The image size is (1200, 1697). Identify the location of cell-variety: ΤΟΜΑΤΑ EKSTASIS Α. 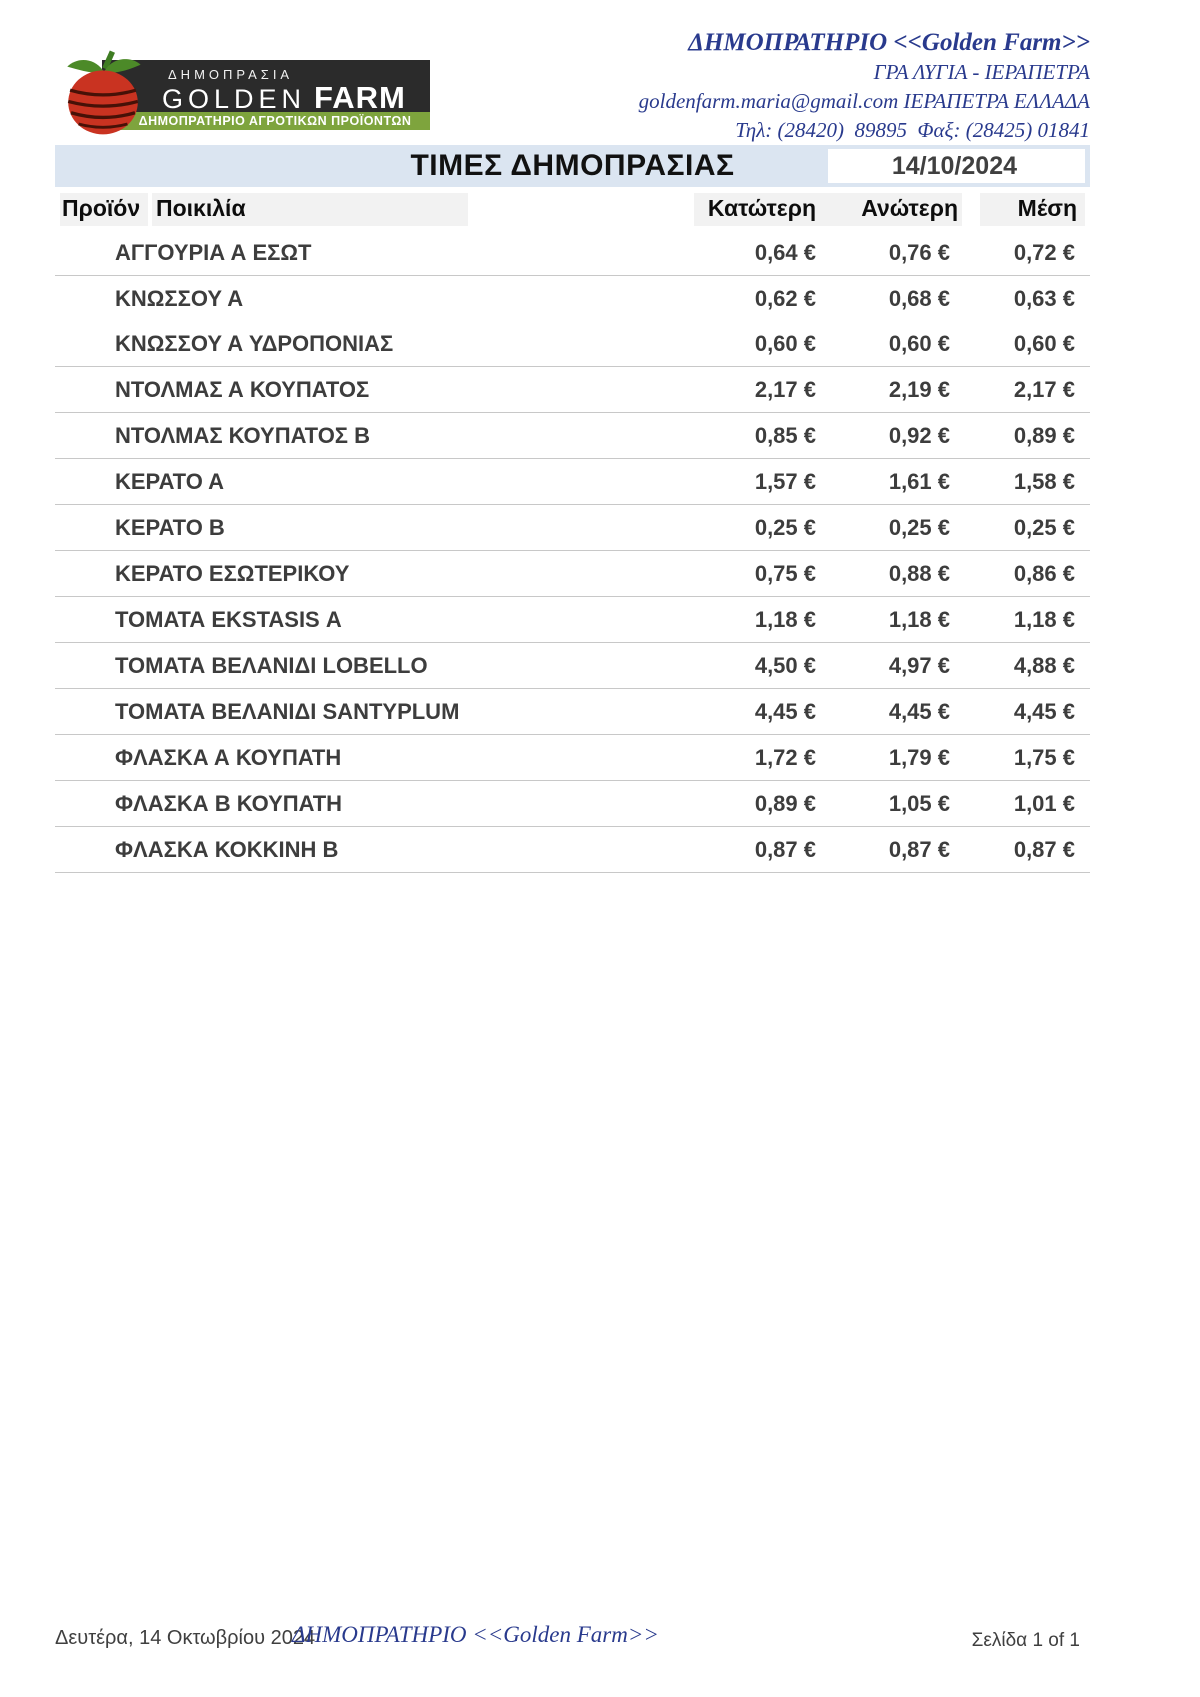
(228, 619).